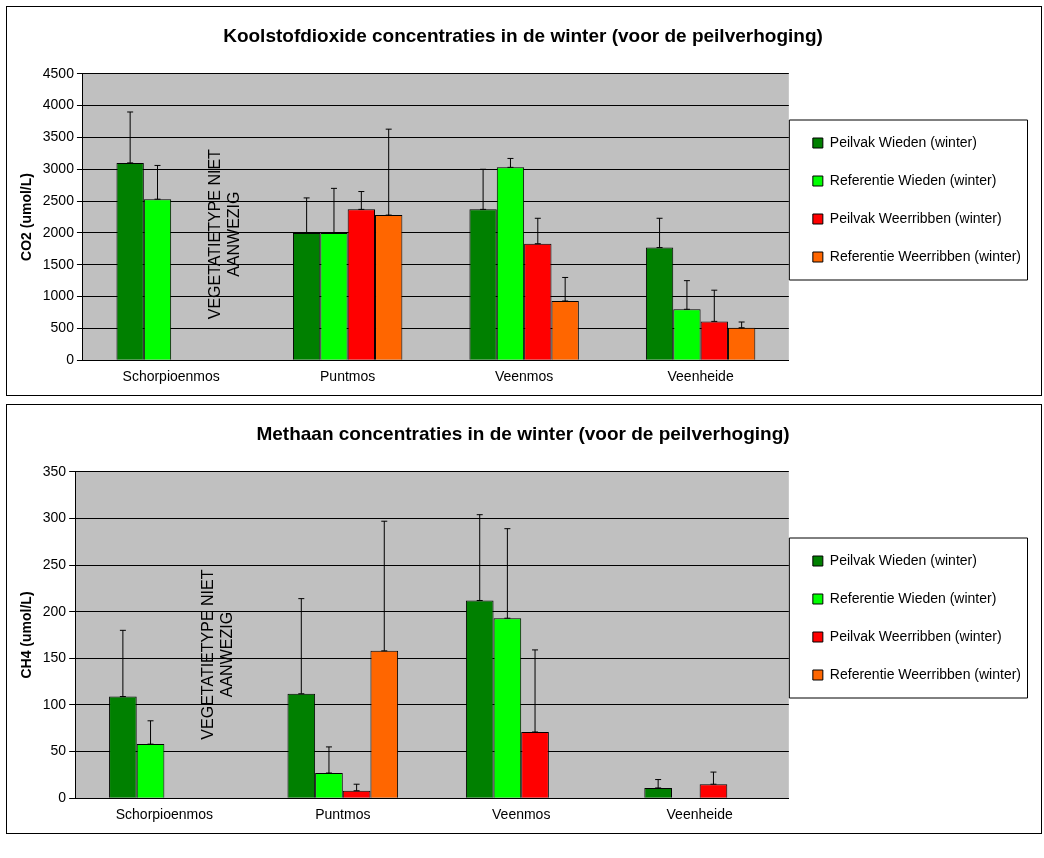 This screenshot has height=858, width=1044. Describe the element at coordinates (58, 168) in the screenshot. I see `y-tick-label: 3000` at that location.